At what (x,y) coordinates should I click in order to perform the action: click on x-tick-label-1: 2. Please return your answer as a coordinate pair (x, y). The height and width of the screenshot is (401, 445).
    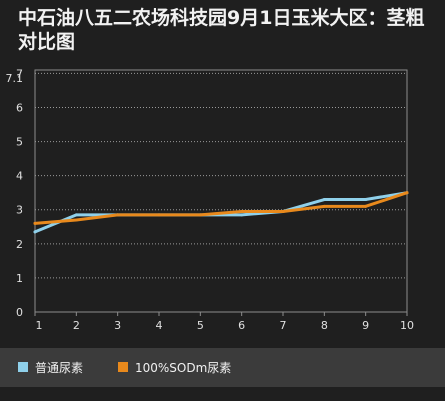
    Looking at the image, I should click on (76, 325).